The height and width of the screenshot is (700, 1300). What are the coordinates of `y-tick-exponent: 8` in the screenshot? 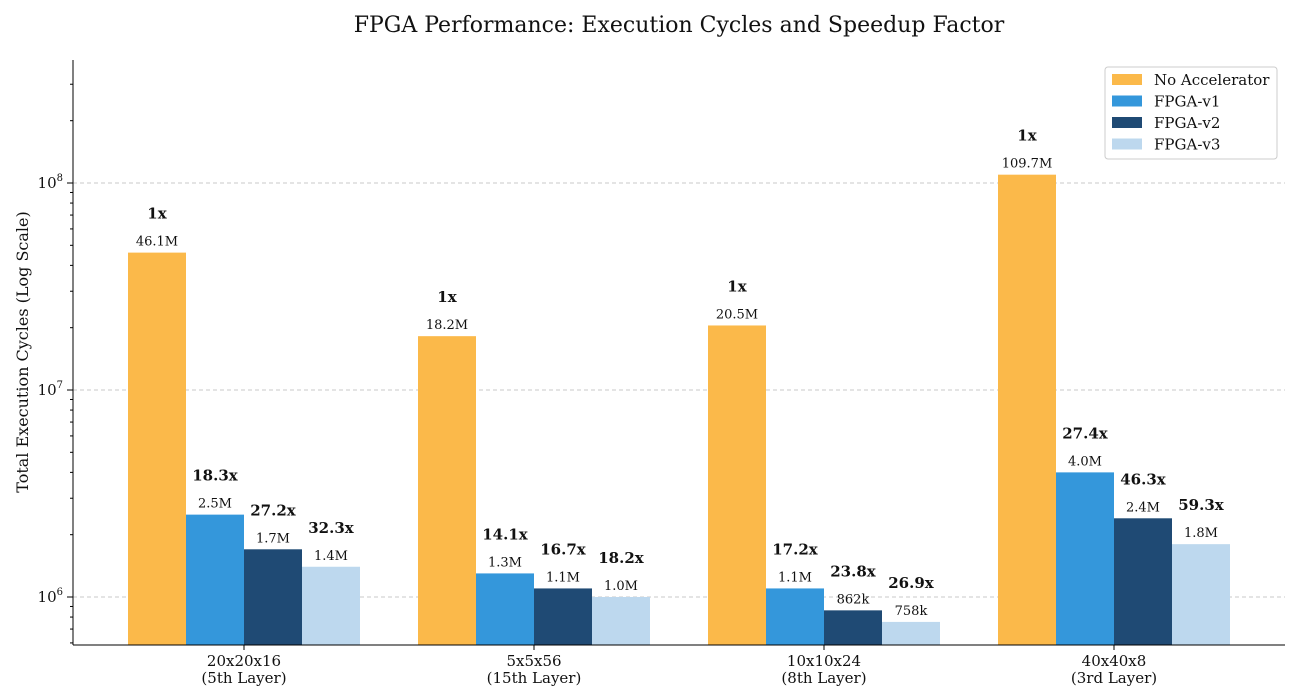 It's located at (60, 178).